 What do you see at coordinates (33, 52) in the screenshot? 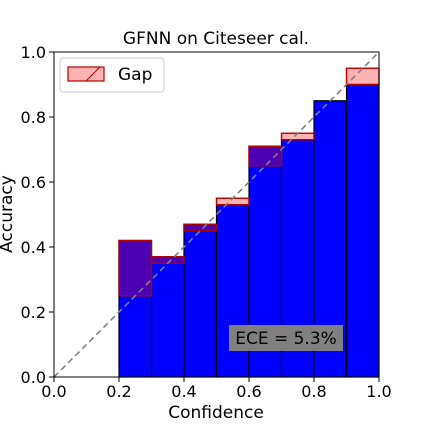
I see `y-tick-label: 1.0` at bounding box center [33, 52].